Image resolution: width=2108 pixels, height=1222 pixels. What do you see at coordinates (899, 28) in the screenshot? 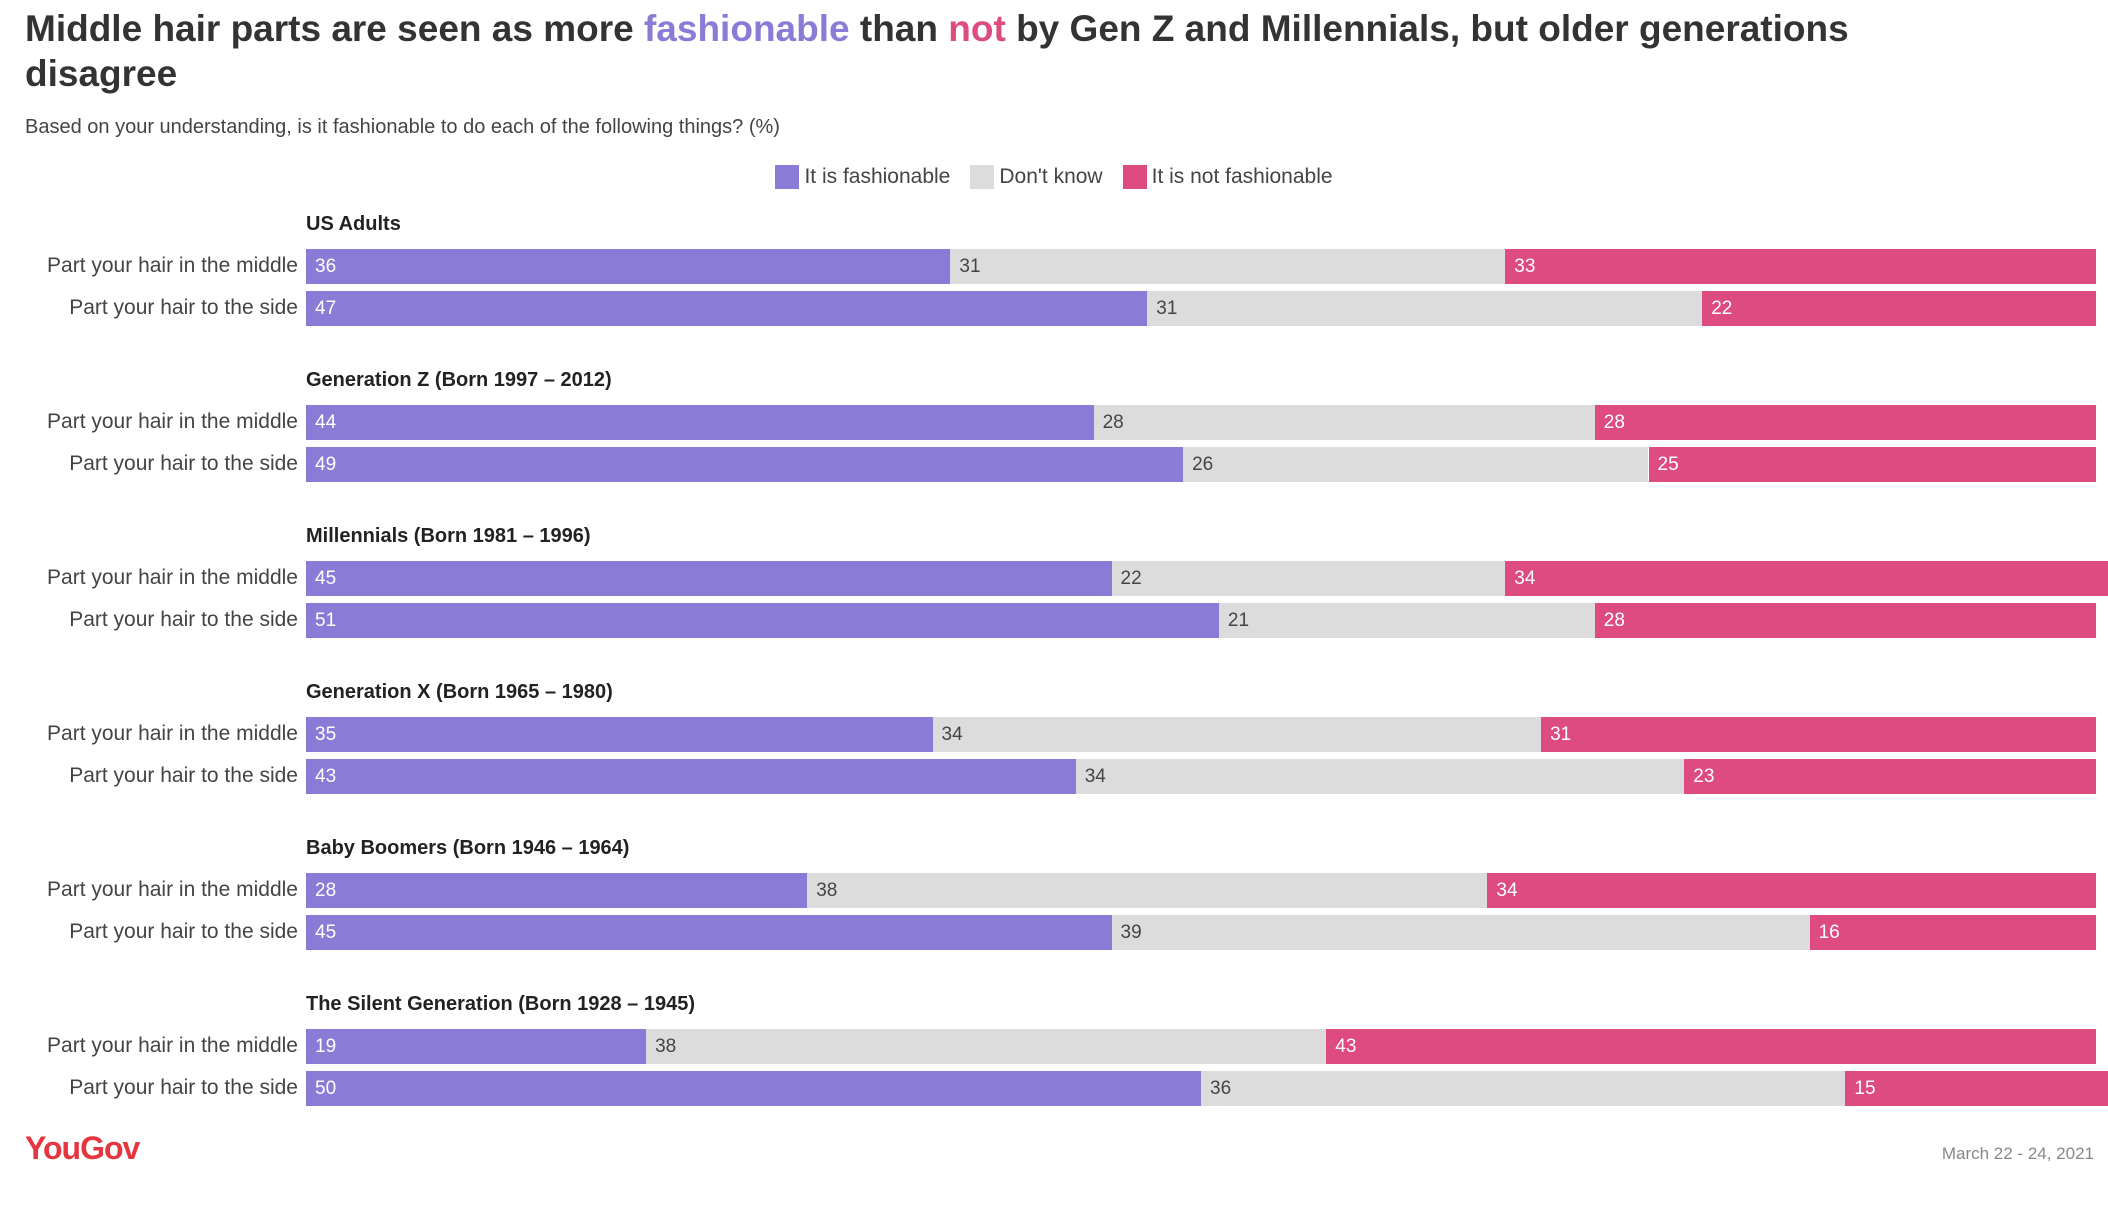
I see `title-part: than` at bounding box center [899, 28].